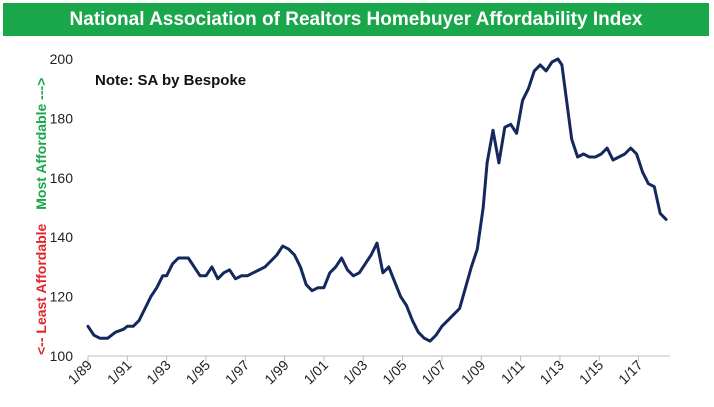 This screenshot has width=714, height=407. I want to click on least-affordable-label: <-- Least Affordable, so click(41, 289).